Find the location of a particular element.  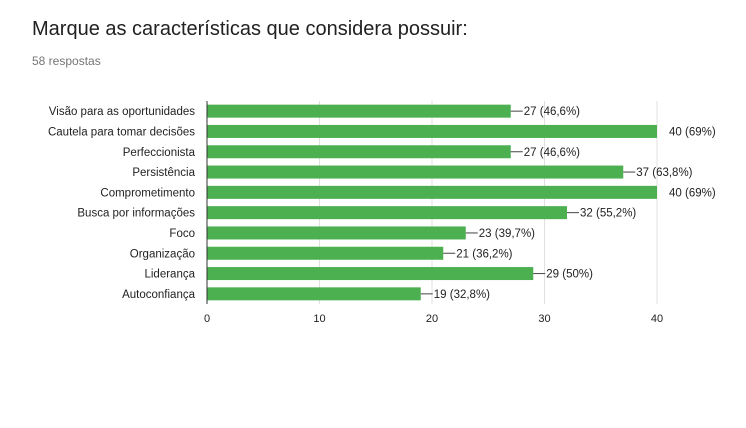

response-count: 58 respostas is located at coordinates (66, 61).